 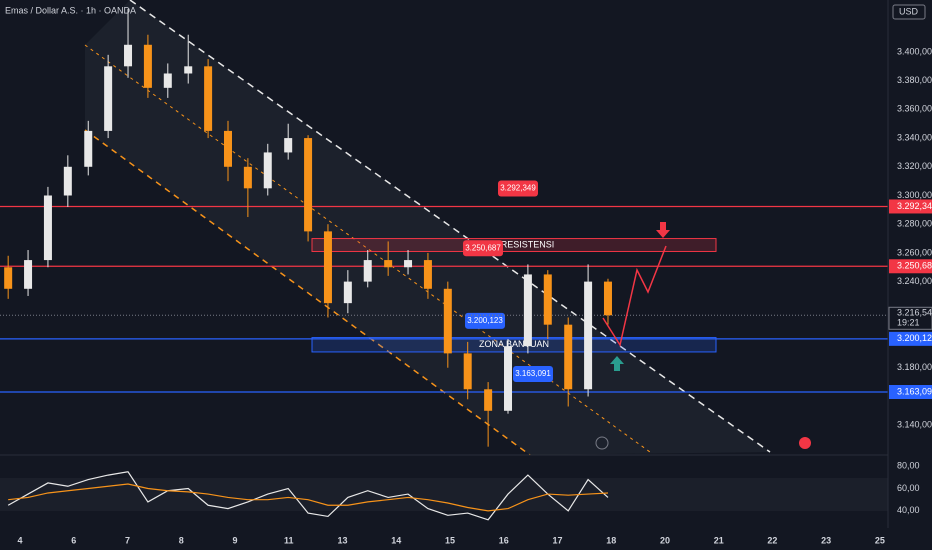 What do you see at coordinates (634, 296) in the screenshot?
I see `projection` at bounding box center [634, 296].